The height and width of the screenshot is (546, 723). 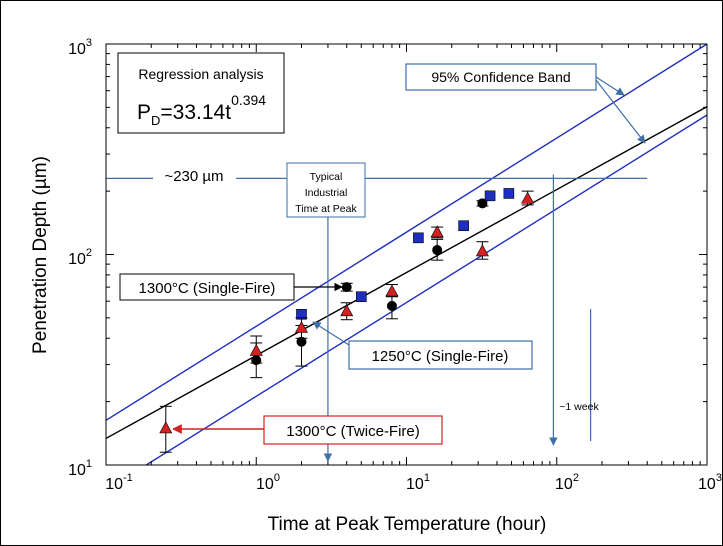 I want to click on y-tick-label-0: 10¹, so click(x=80, y=468).